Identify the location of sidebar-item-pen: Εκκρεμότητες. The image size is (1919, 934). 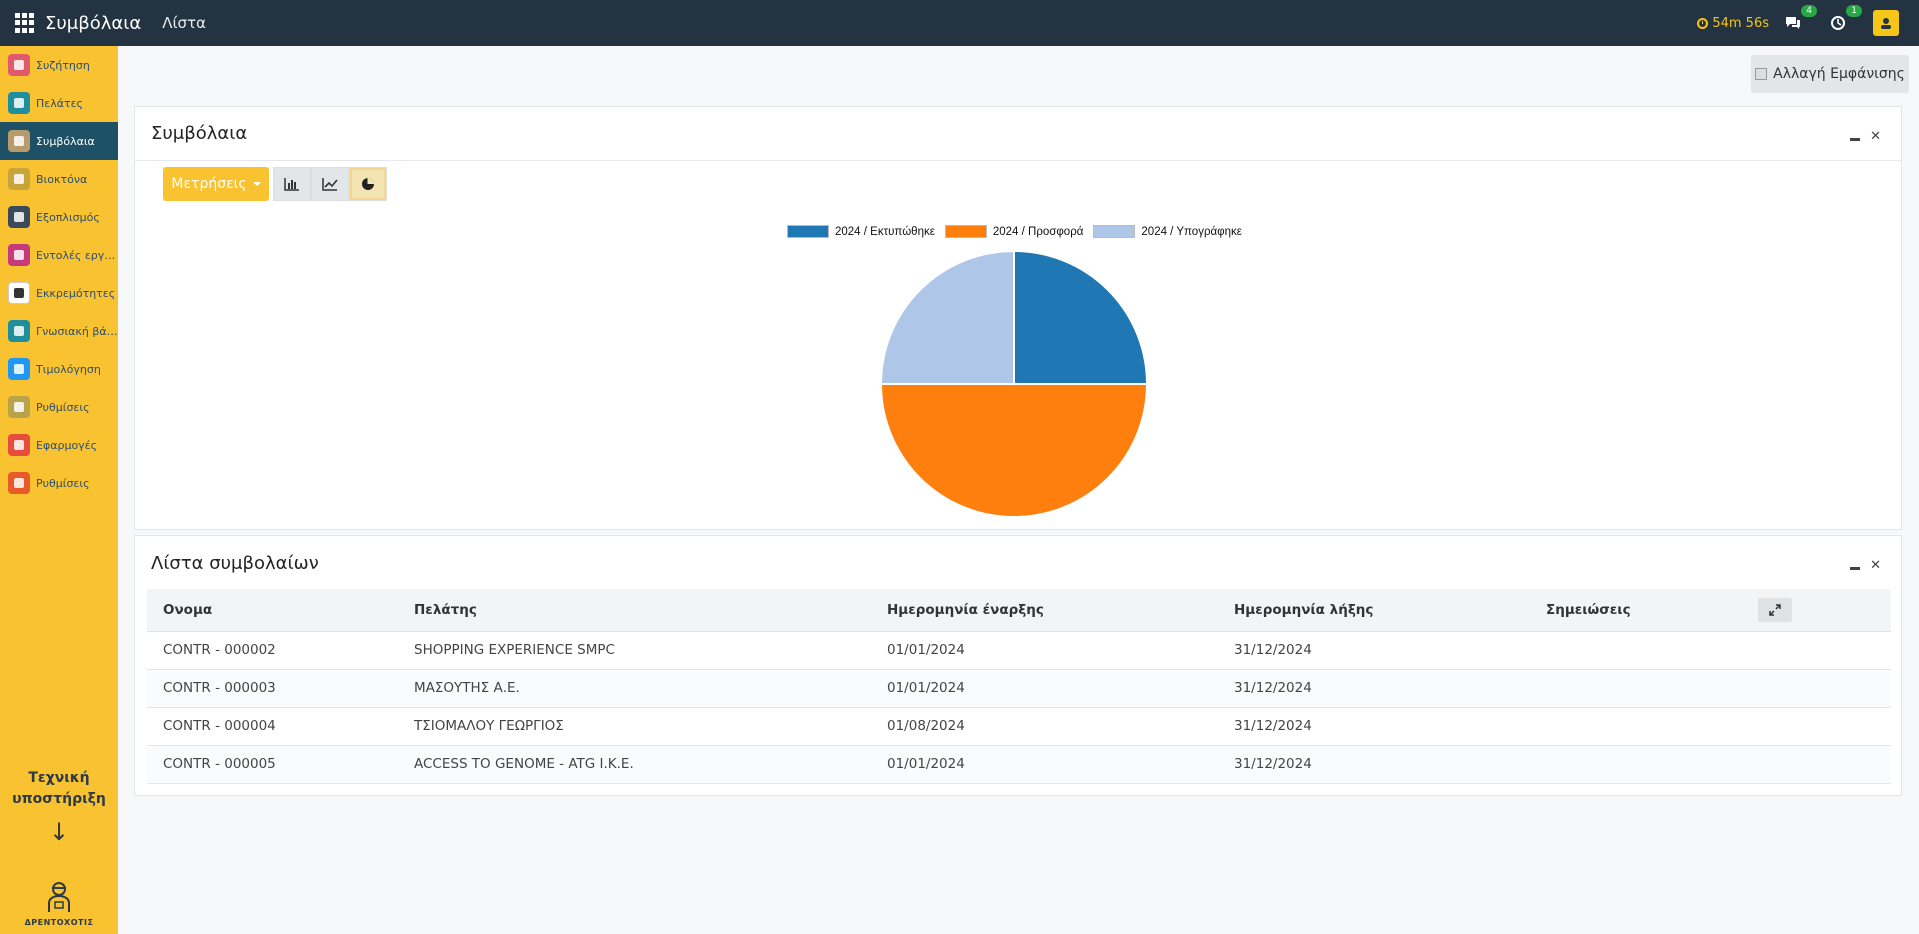
(59, 293).